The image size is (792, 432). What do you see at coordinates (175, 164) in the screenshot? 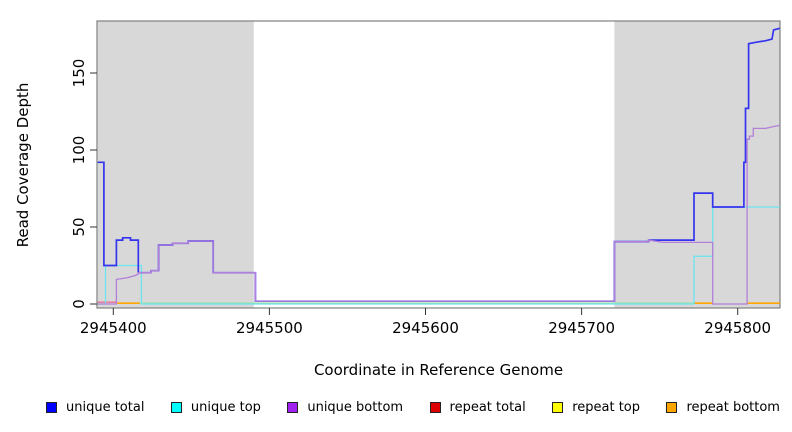
I see `left-gray-band` at bounding box center [175, 164].